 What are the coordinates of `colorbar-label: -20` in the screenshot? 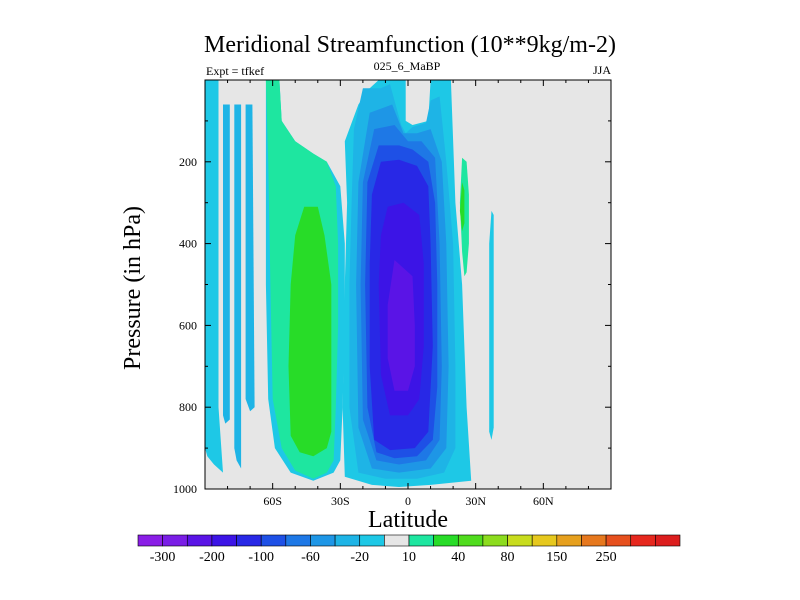 It's located at (359, 557).